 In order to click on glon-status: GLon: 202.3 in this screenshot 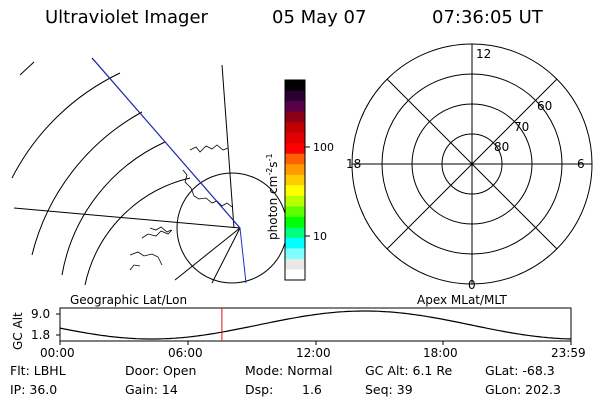, I will do `click(523, 389)`.